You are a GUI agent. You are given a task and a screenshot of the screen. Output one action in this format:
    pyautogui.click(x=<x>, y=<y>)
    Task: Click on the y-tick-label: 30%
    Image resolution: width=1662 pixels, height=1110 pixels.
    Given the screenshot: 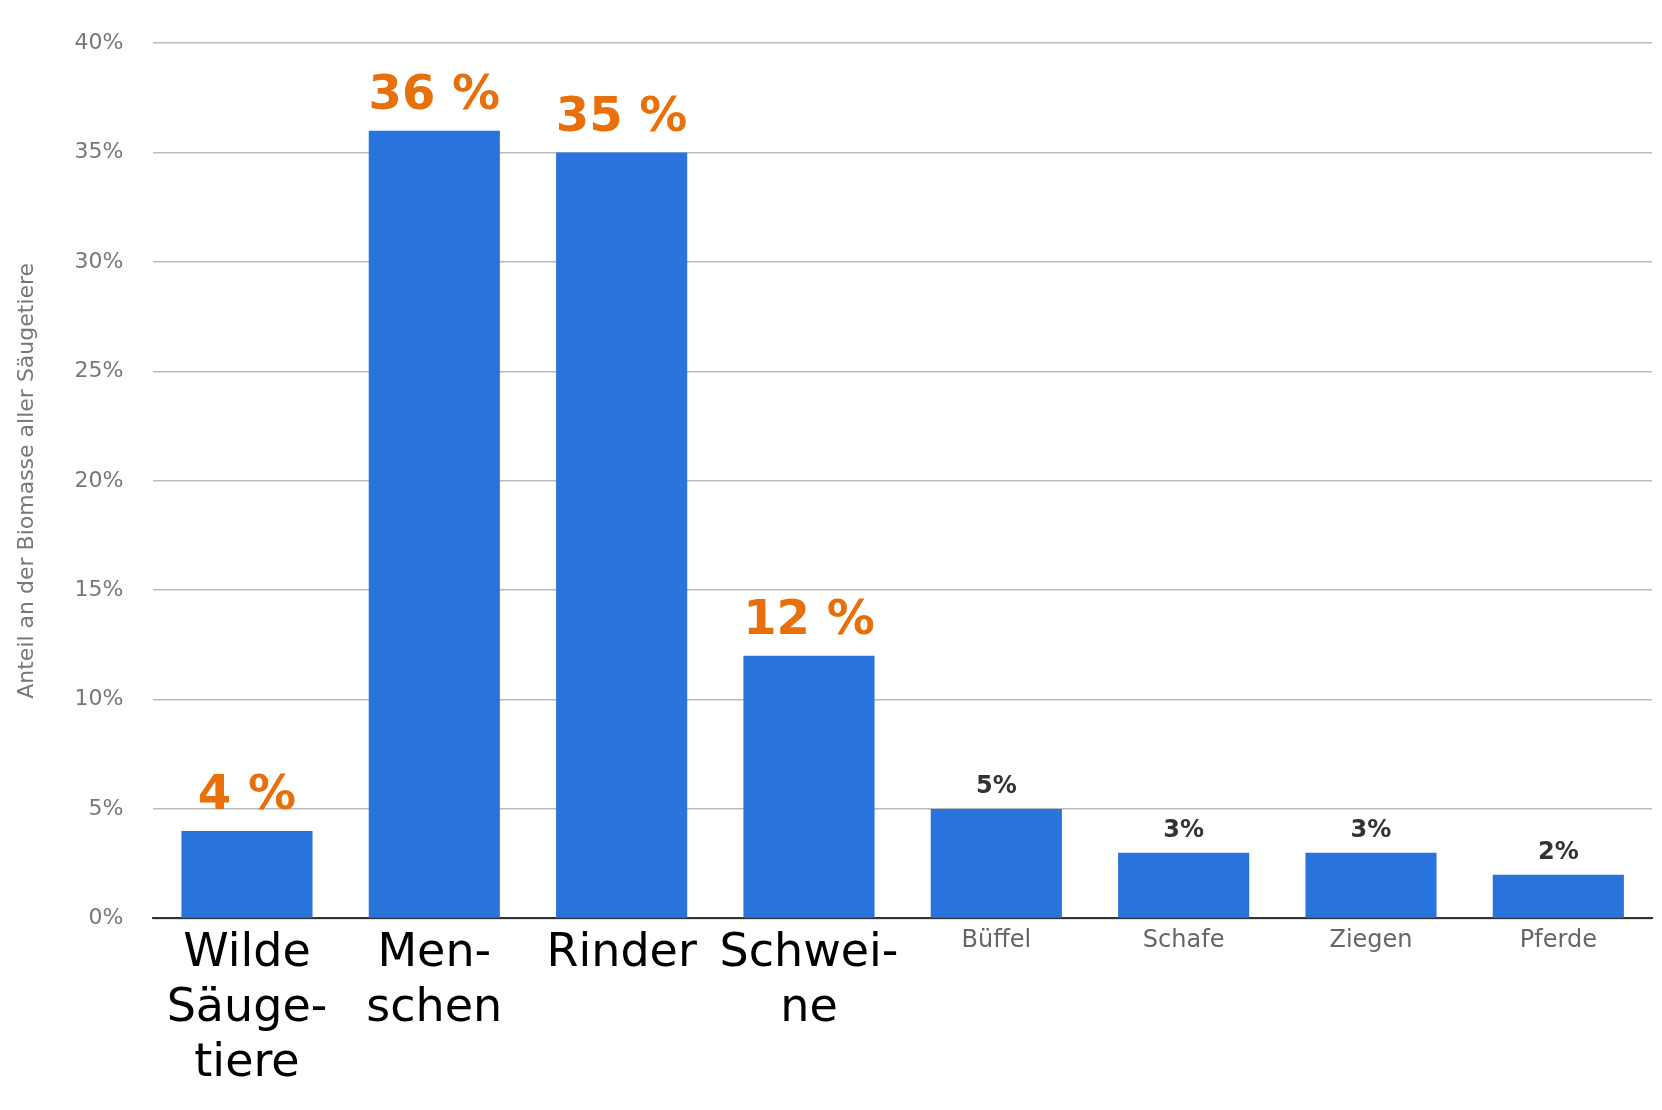 What is the action you would take?
    pyautogui.click(x=99, y=260)
    